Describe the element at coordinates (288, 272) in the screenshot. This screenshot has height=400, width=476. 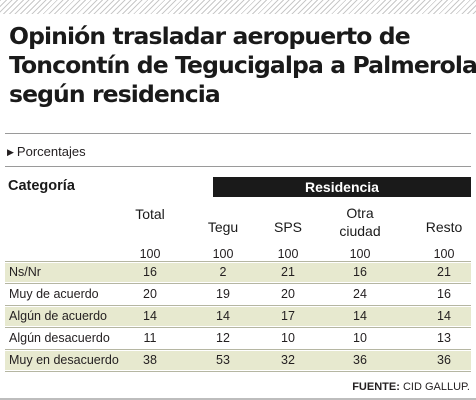
I see `cell-sps: 21` at that location.